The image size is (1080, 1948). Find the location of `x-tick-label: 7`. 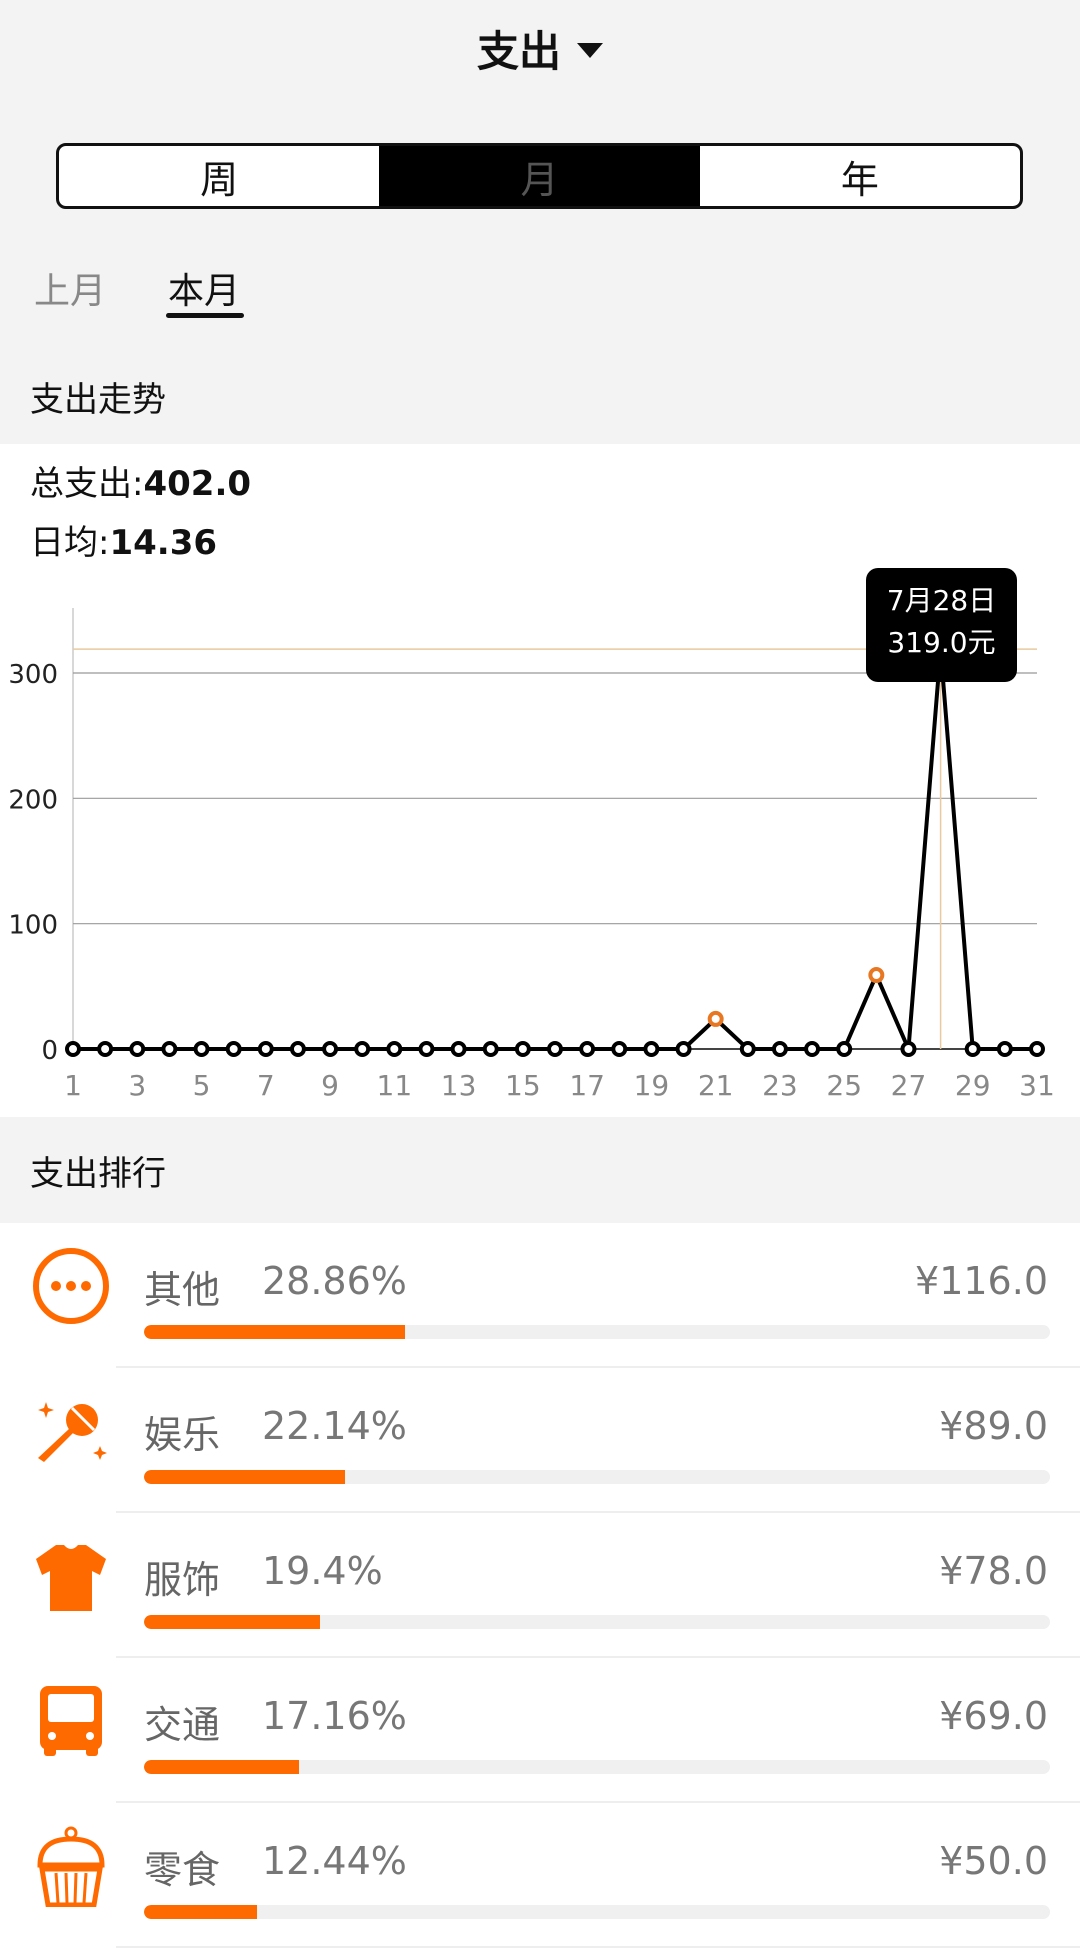

x-tick-label: 7 is located at coordinates (266, 1085).